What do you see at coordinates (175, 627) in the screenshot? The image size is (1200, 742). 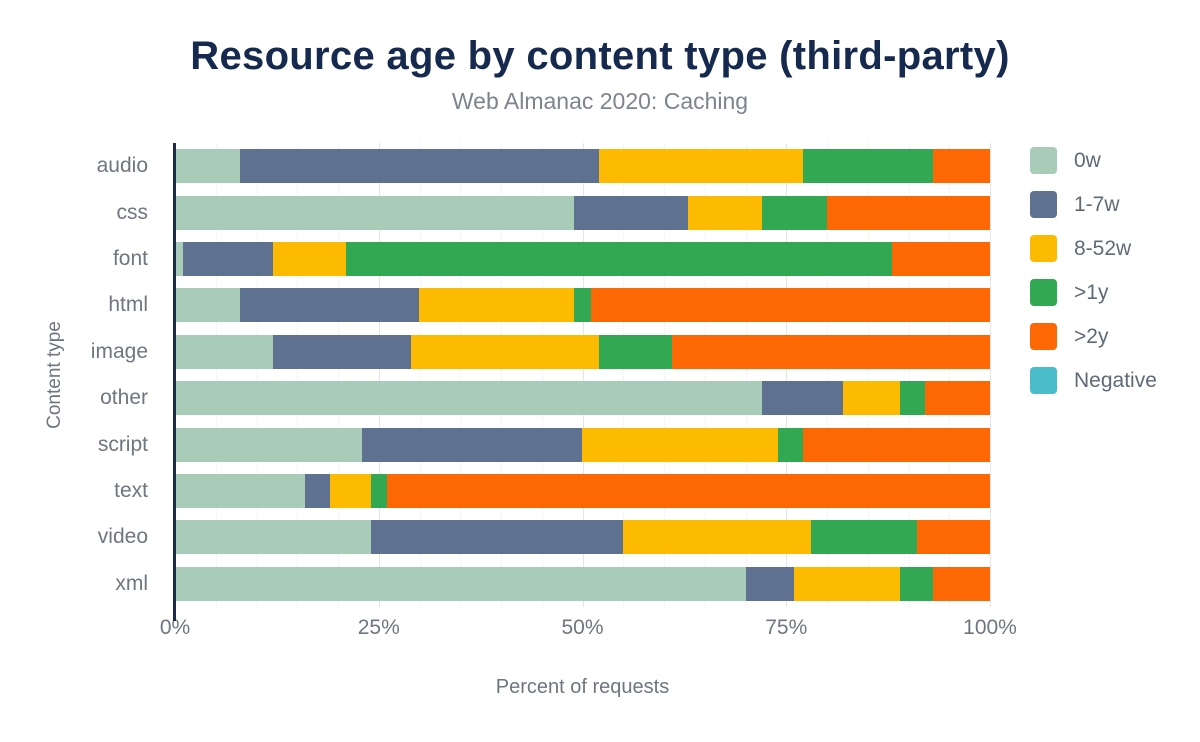 I see `x-tick-0: 0%` at bounding box center [175, 627].